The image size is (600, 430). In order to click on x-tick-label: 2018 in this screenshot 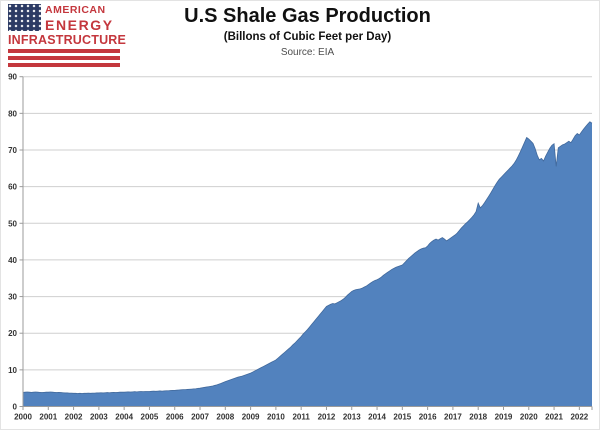, I will do `click(478, 417)`.